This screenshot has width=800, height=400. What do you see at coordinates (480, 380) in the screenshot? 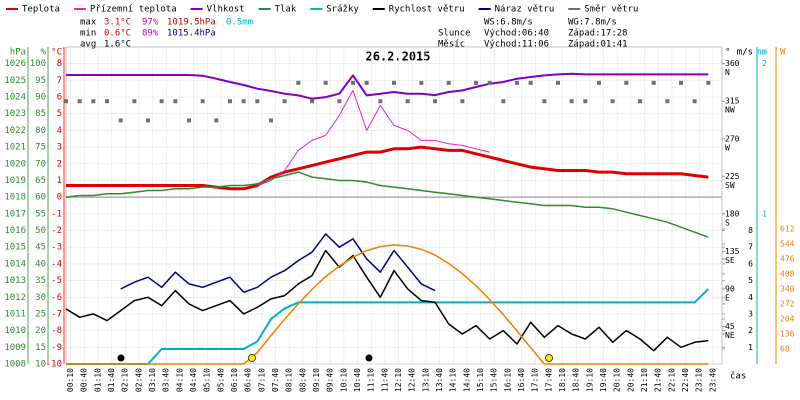
I see `x-tick-label: 15:10` at bounding box center [480, 380].